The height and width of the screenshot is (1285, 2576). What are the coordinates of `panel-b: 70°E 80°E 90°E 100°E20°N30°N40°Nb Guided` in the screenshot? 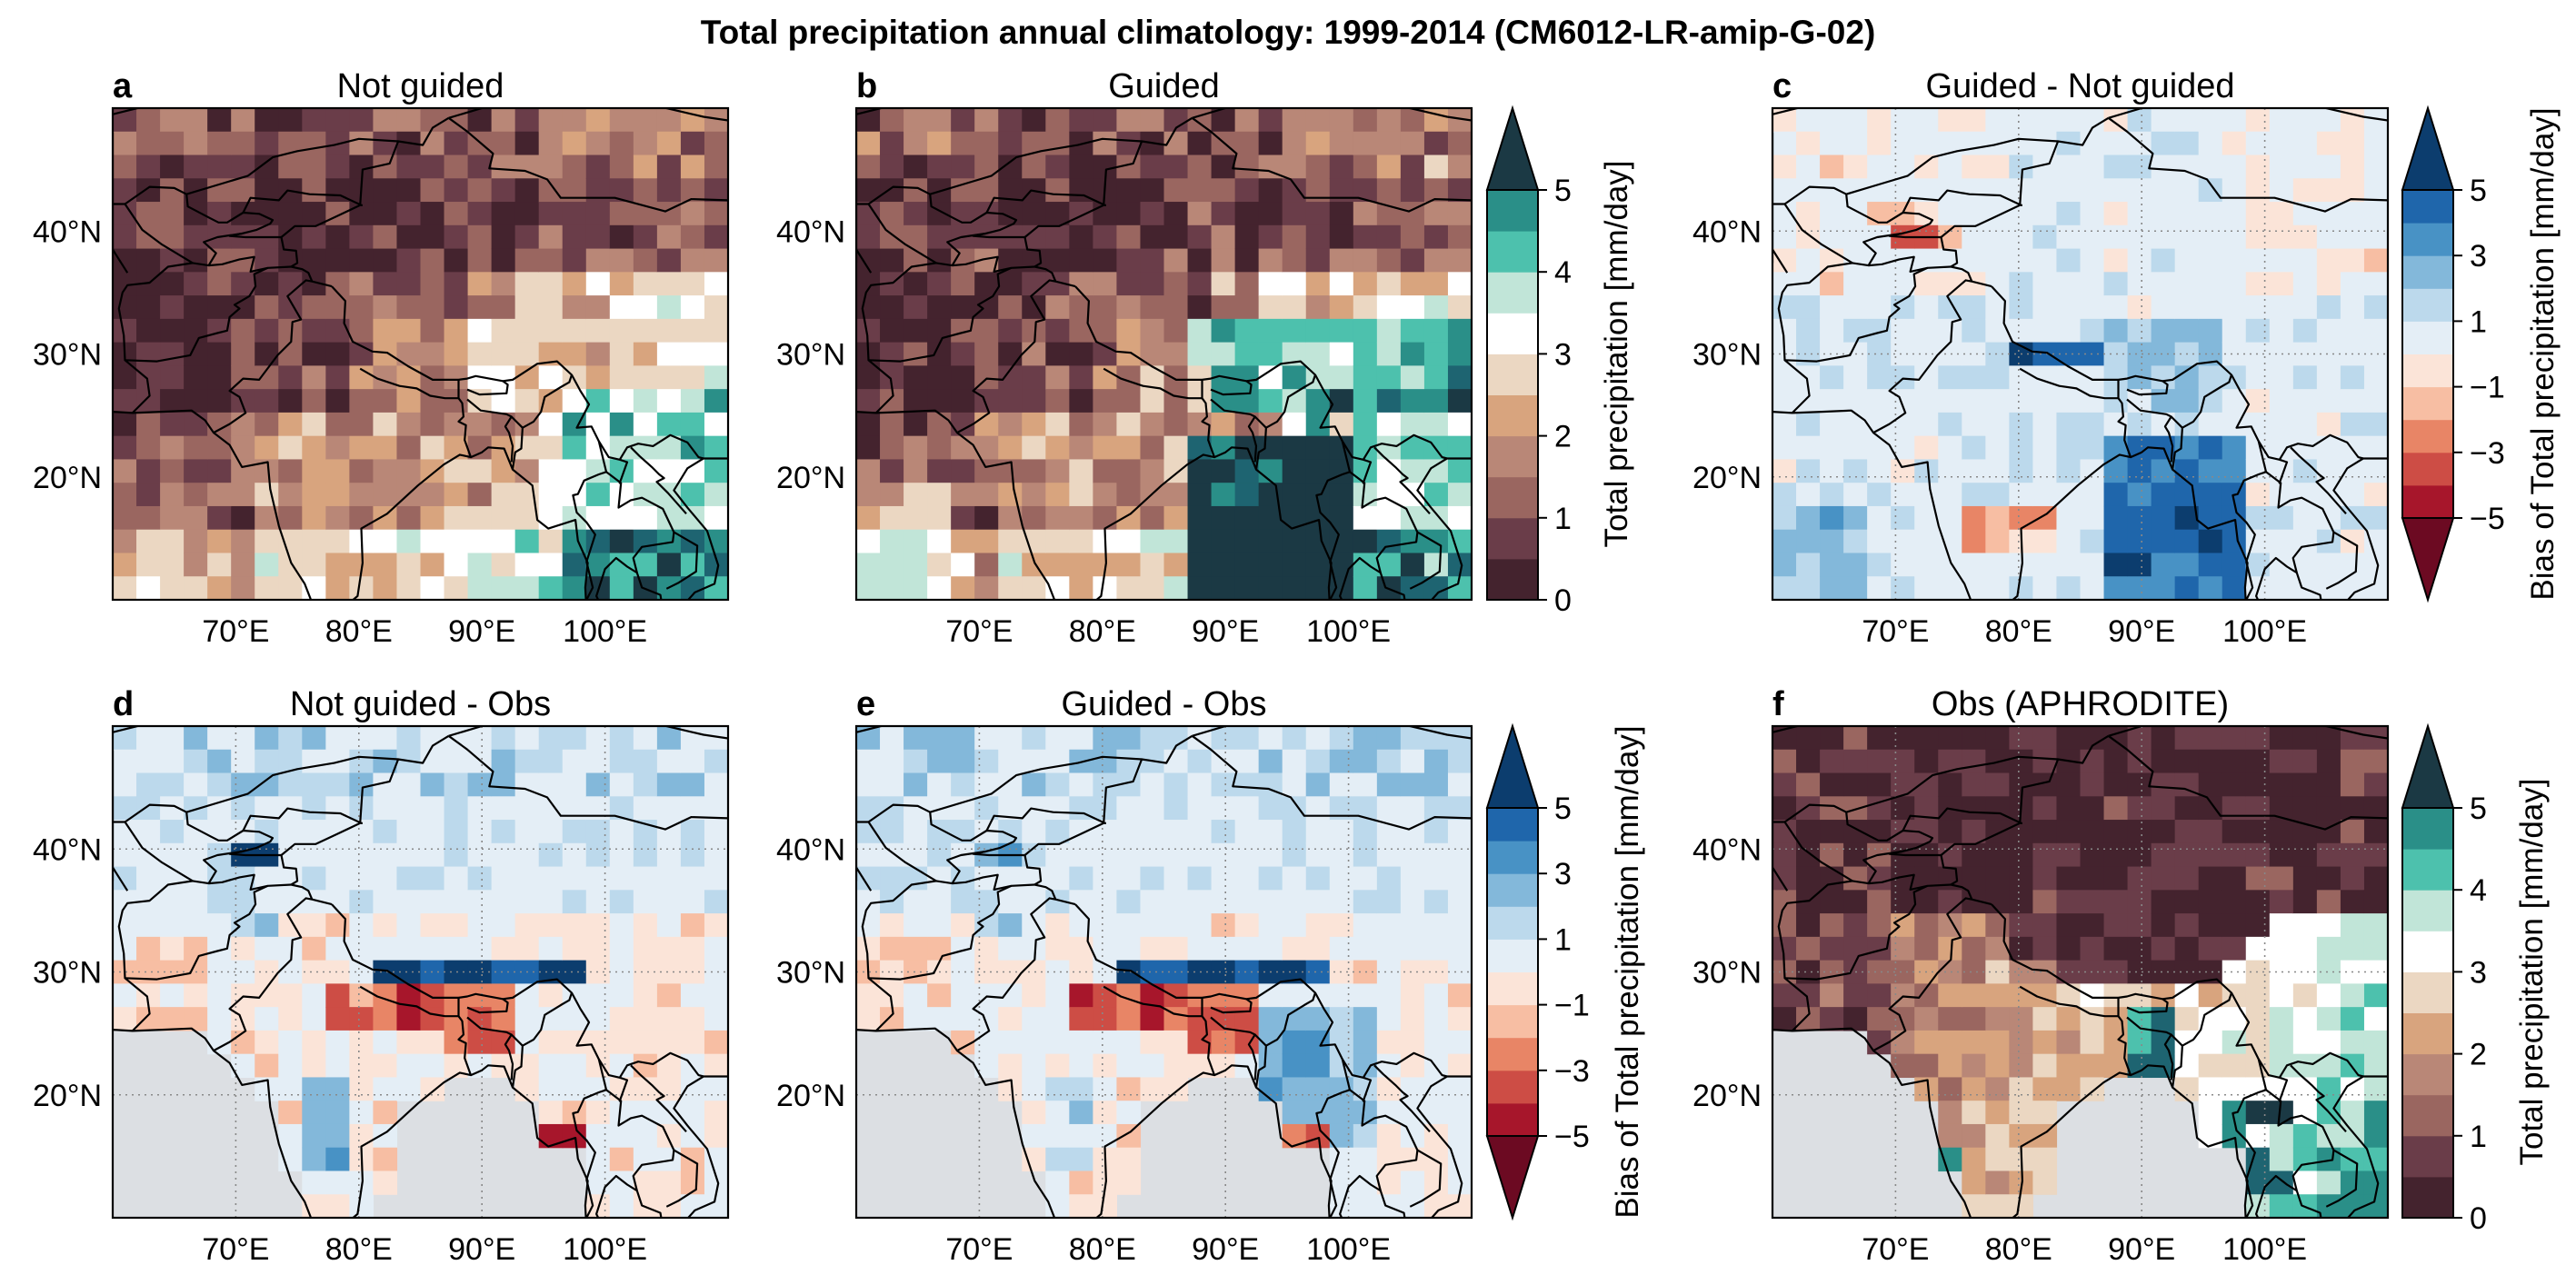 It's located at (1124, 358).